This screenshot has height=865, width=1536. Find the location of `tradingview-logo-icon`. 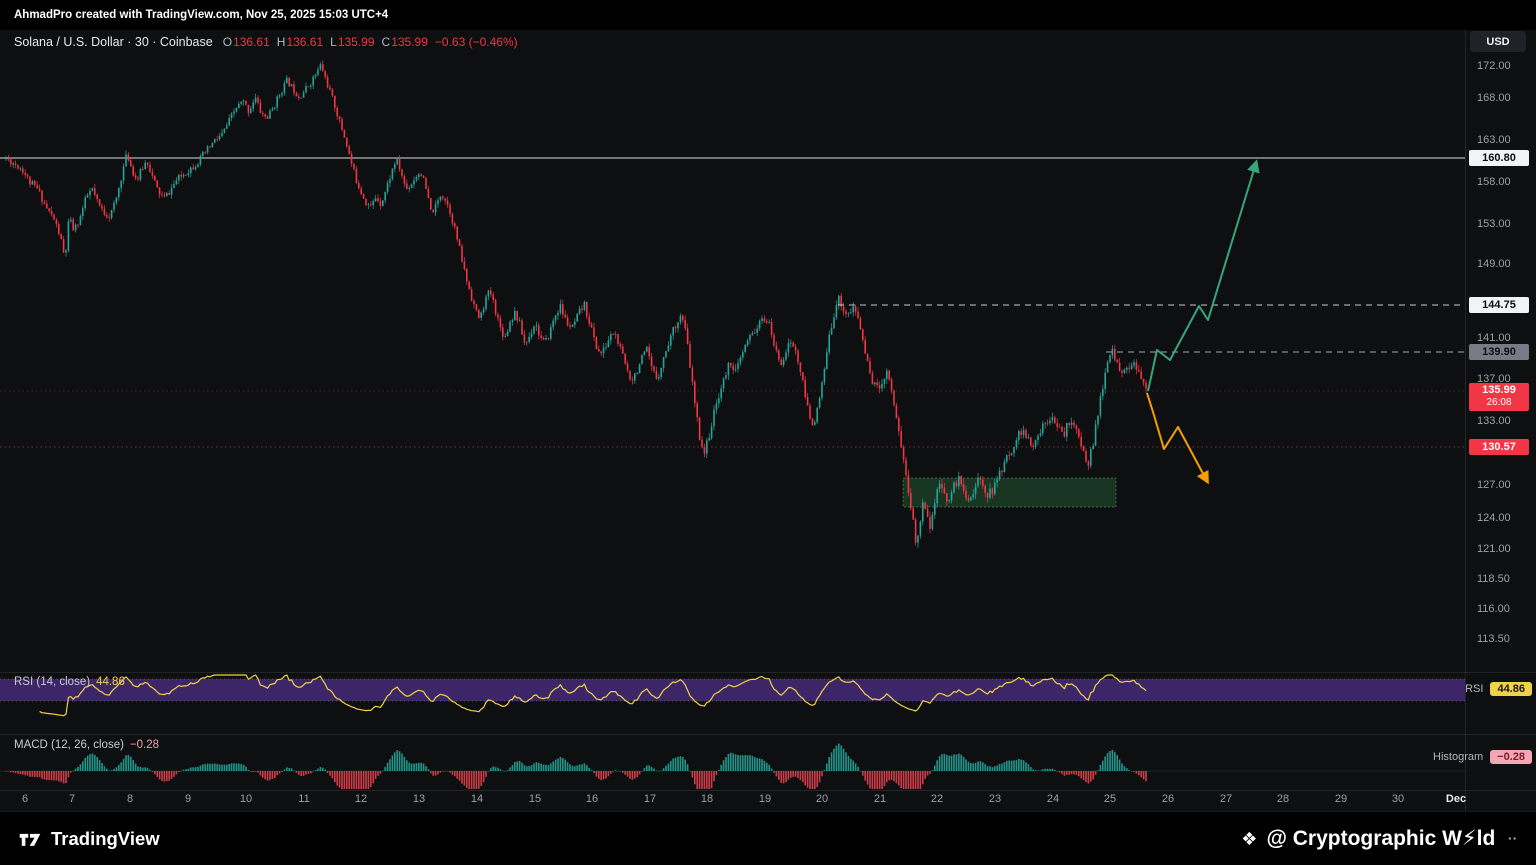

tradingview-logo-icon is located at coordinates (30, 839).